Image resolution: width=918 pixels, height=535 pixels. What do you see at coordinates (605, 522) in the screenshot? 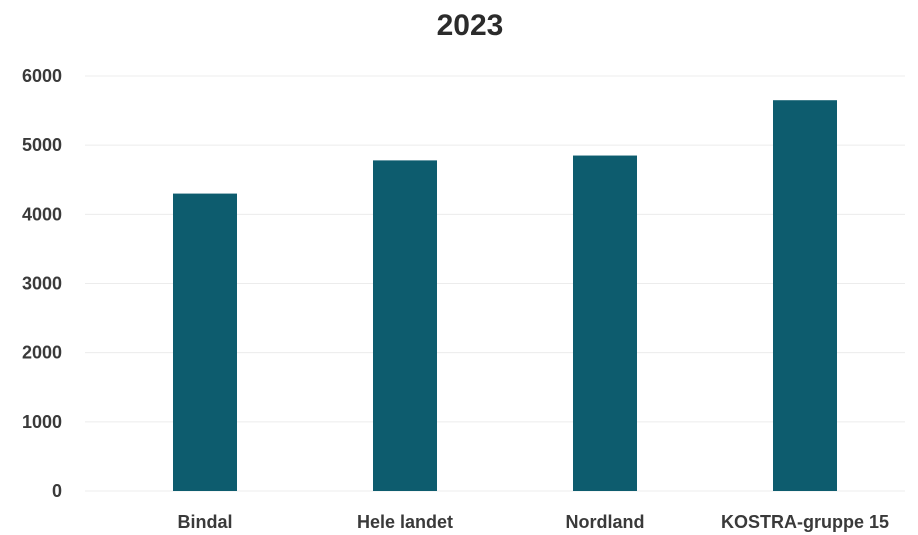
I see `x-category-label: Nordland` at bounding box center [605, 522].